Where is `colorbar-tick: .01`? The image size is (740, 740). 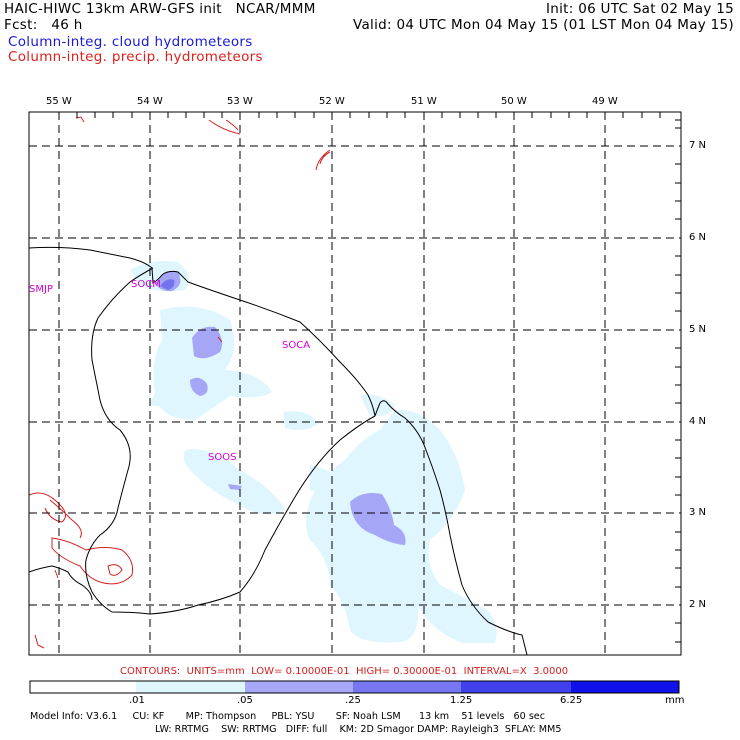 colorbar-tick: .01 is located at coordinates (137, 700).